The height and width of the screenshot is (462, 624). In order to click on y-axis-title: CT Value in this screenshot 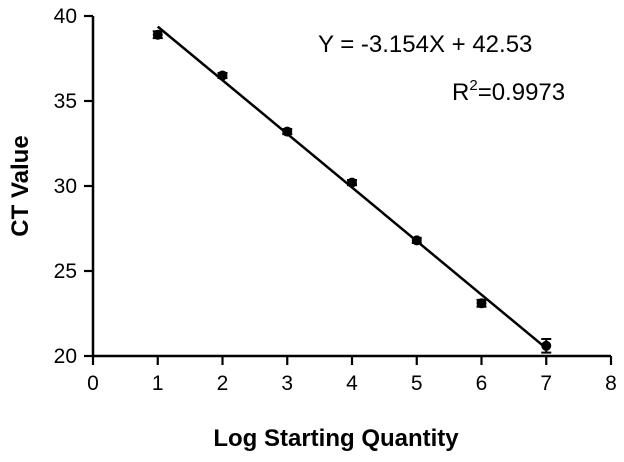, I will do `click(20, 185)`.